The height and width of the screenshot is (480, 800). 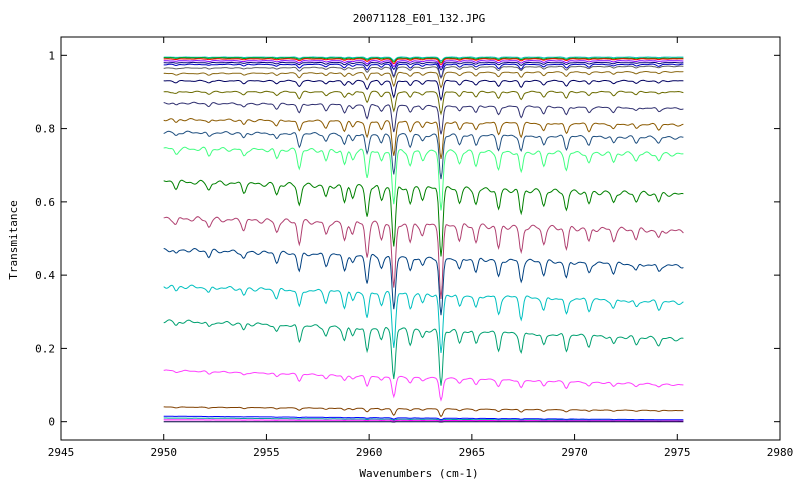 I want to click on y-tick-label: 0.8, so click(x=45, y=129).